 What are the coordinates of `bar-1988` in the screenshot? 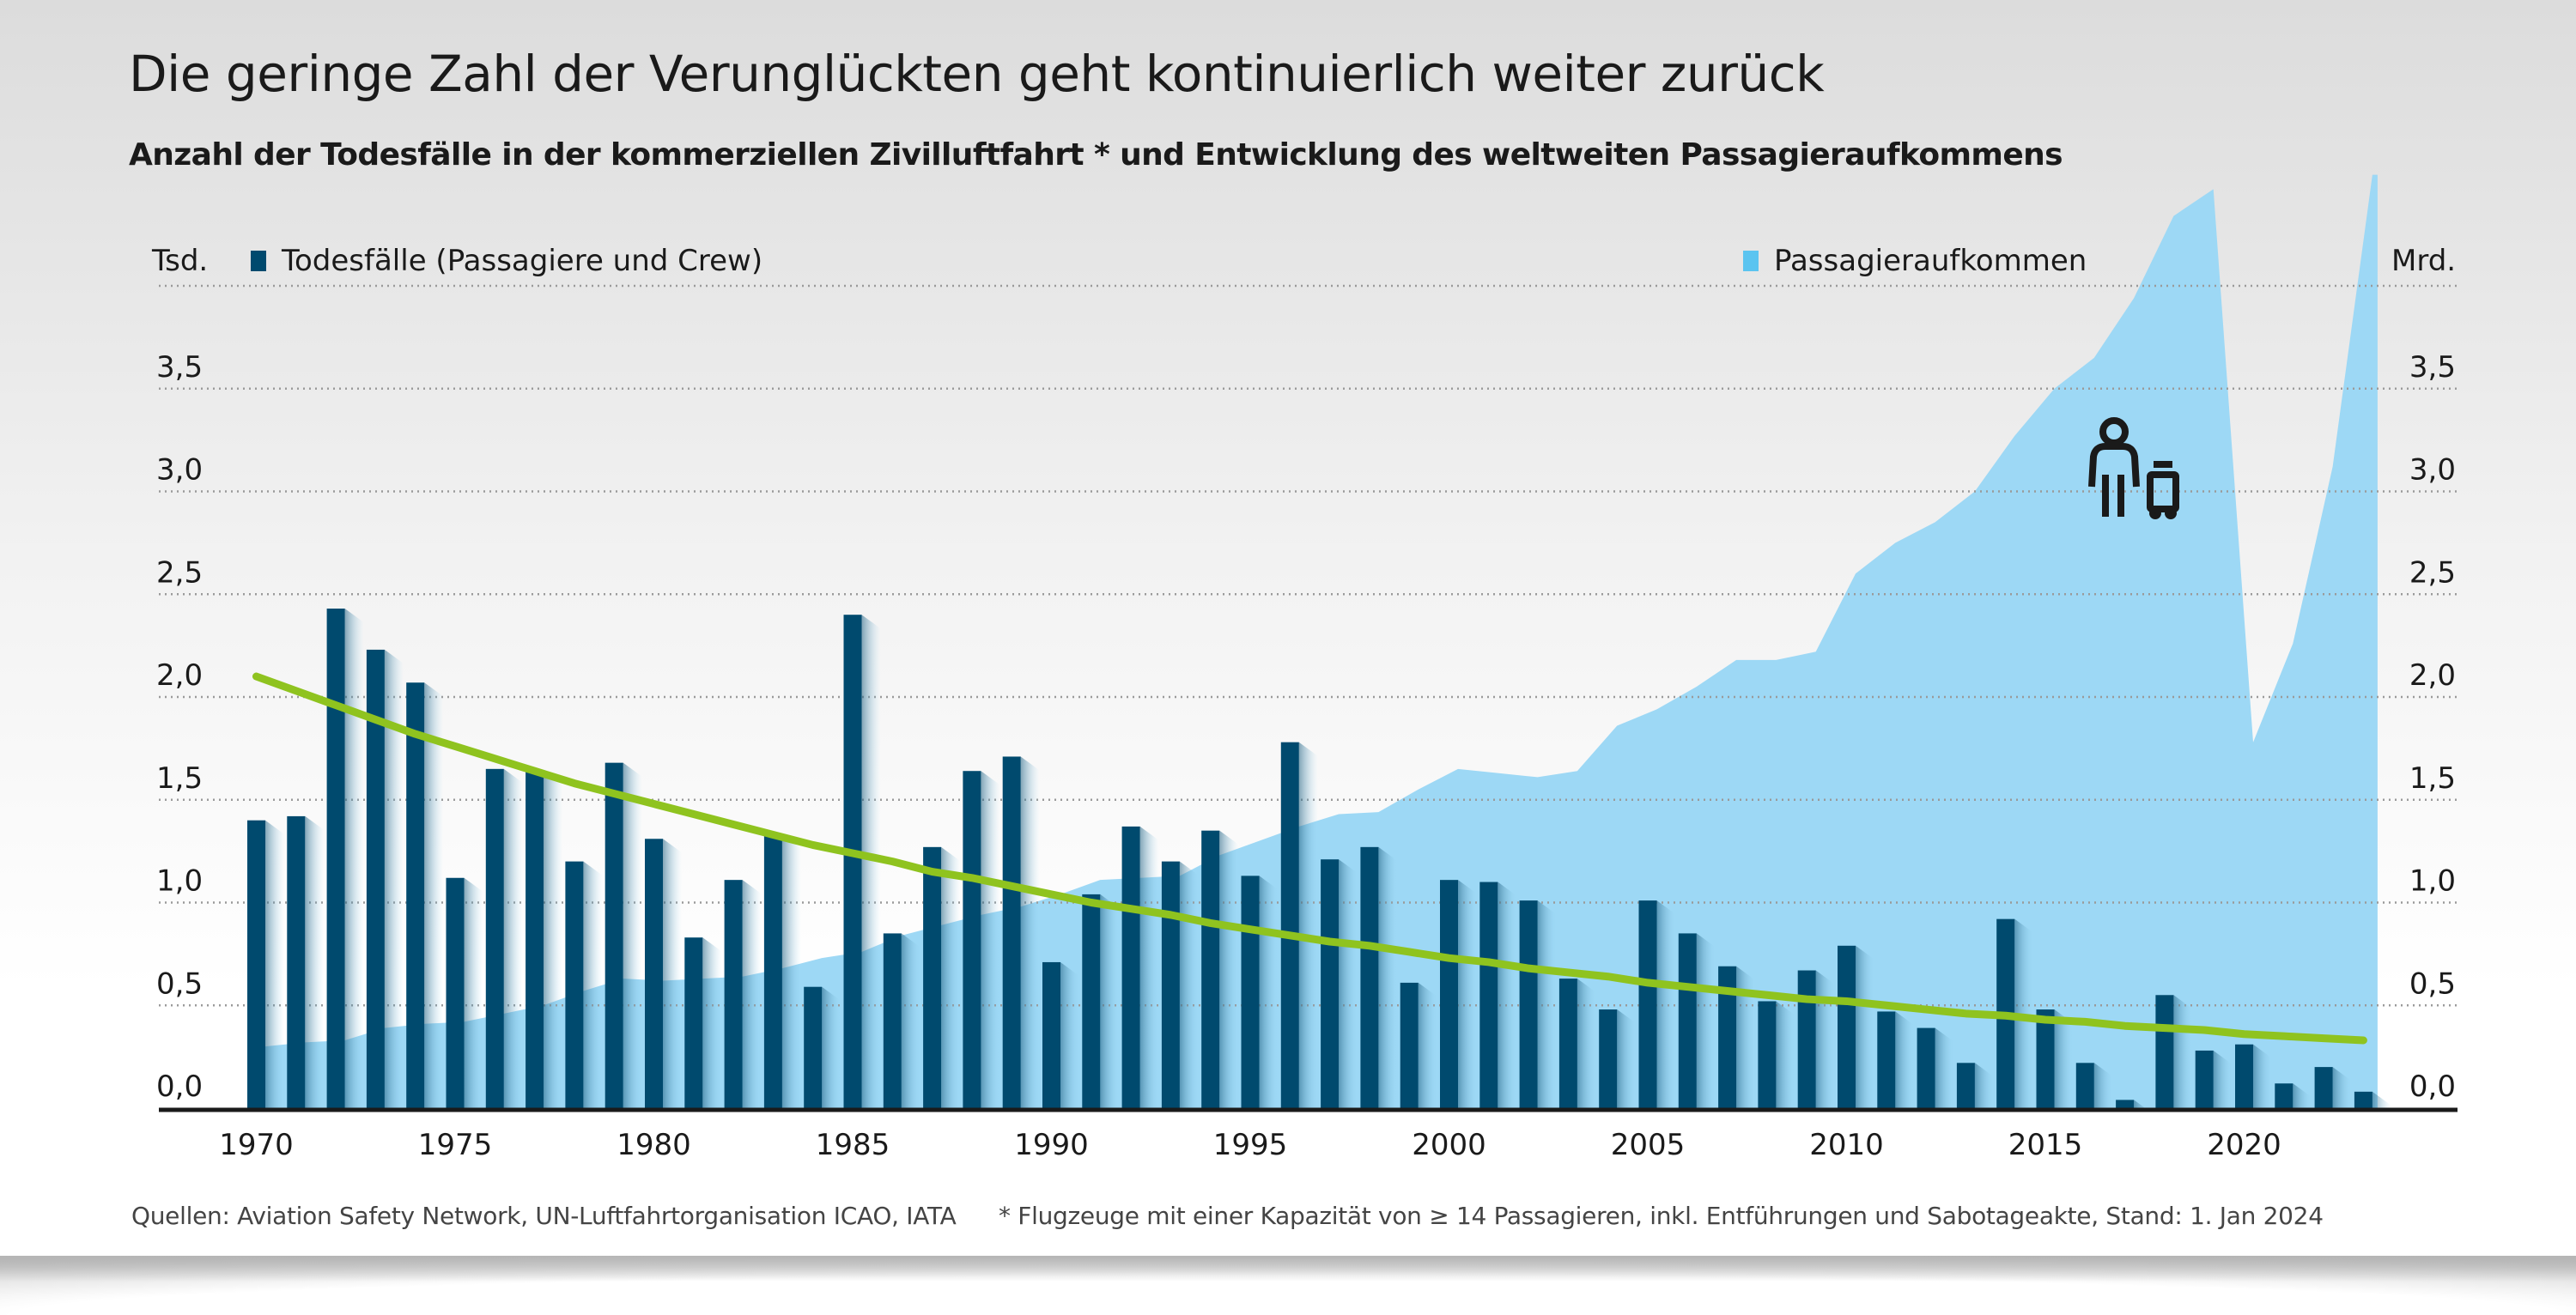 It's located at (972, 940).